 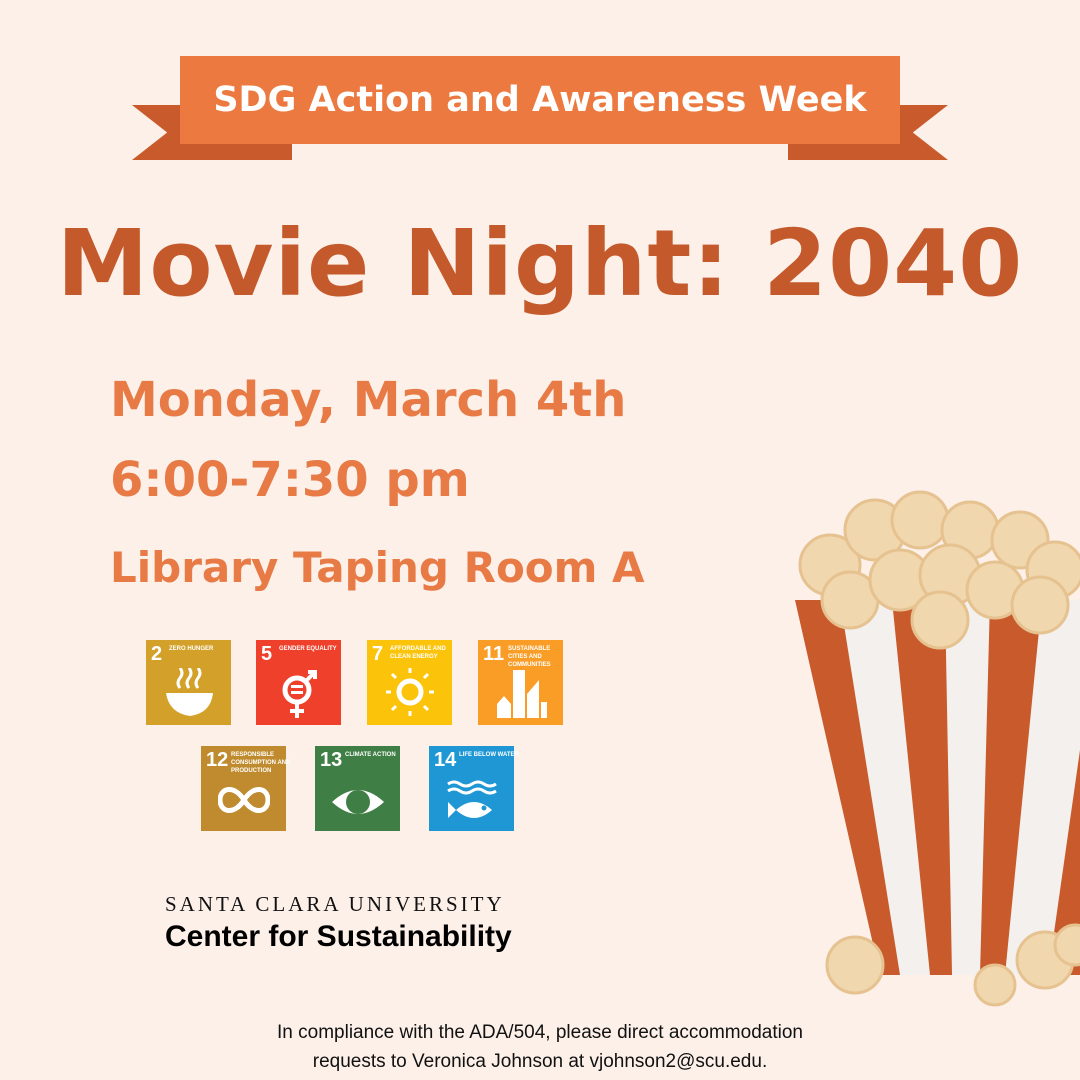 I want to click on sdg-label: LIFE BELOW WATER, so click(x=489, y=755).